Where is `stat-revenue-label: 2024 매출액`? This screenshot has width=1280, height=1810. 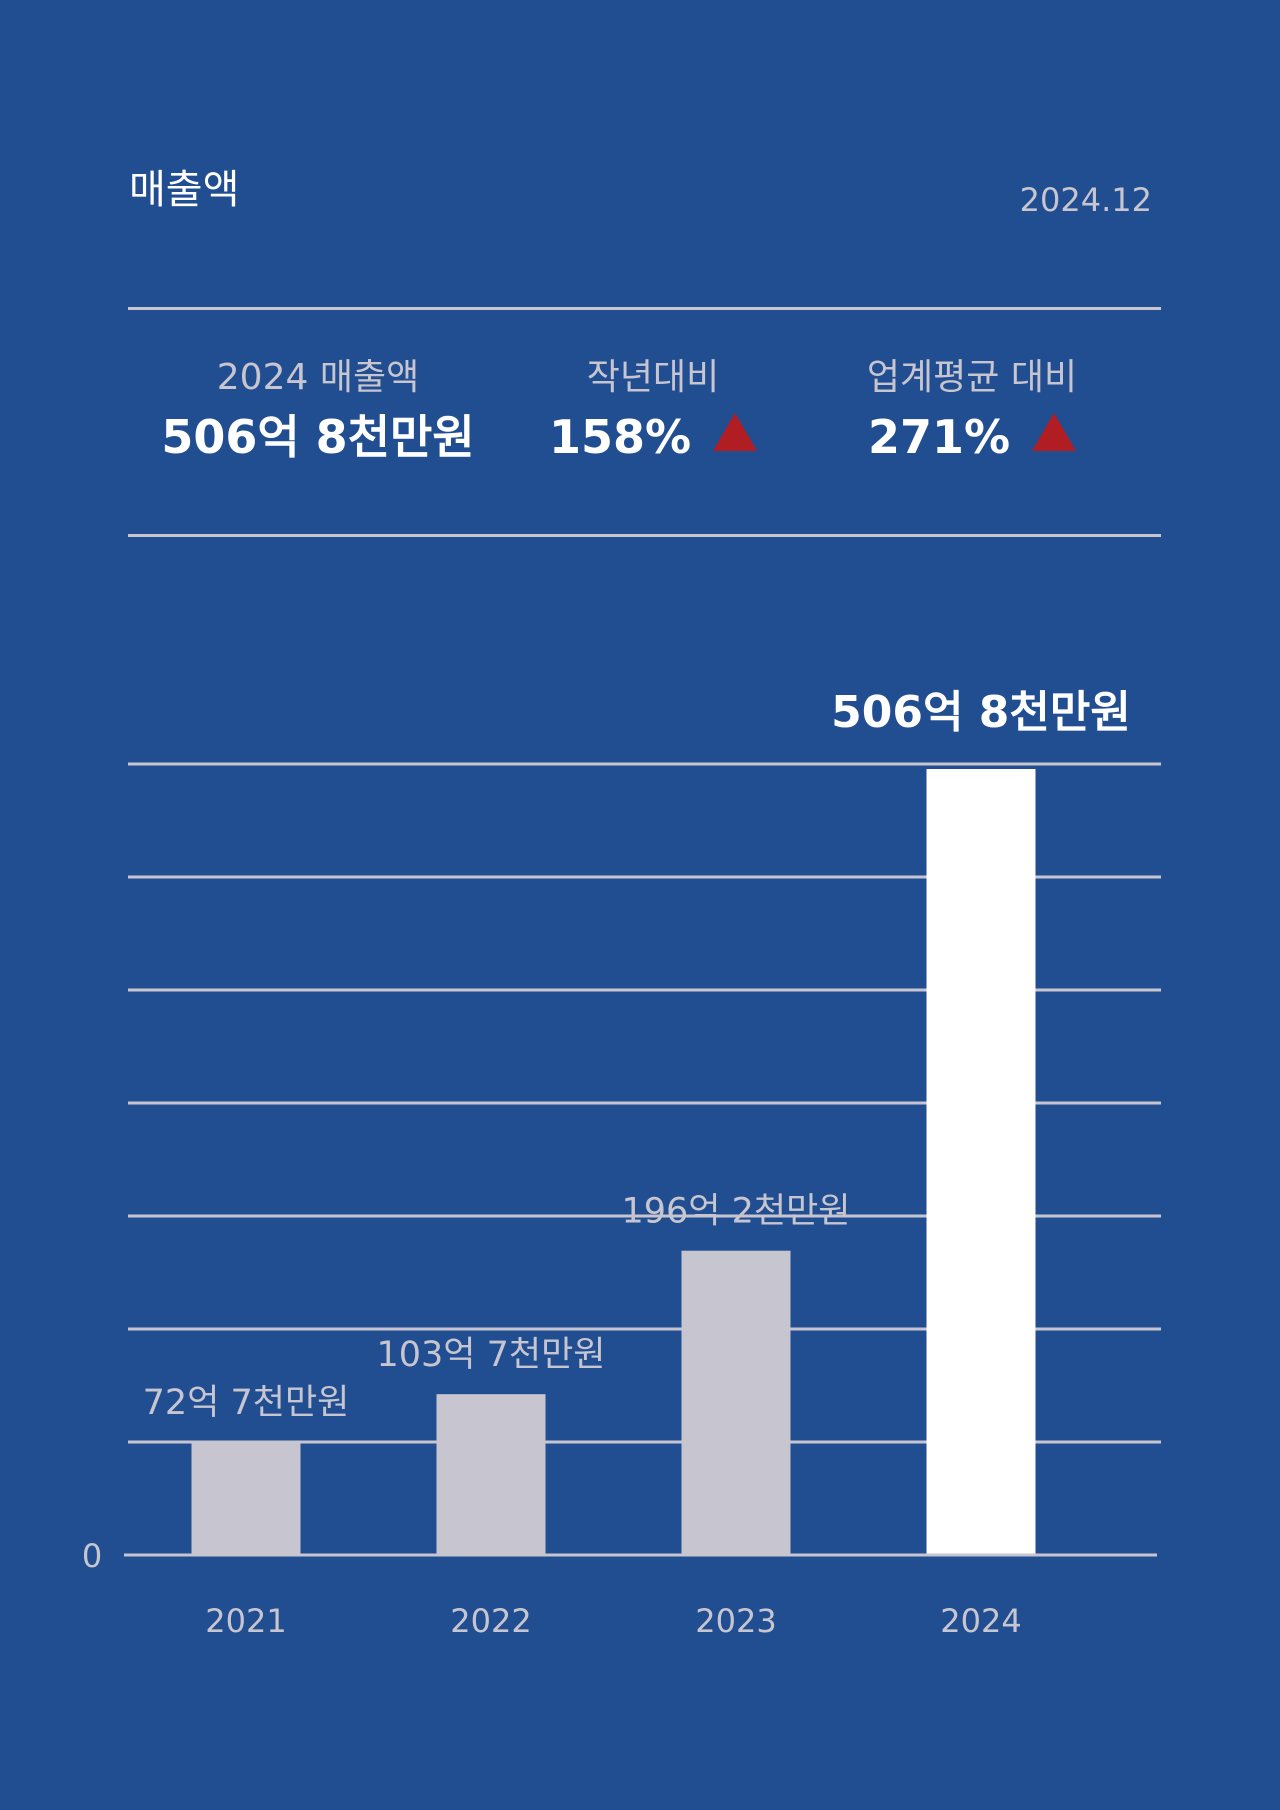 stat-revenue-label: 2024 매출액 is located at coordinates (318, 377).